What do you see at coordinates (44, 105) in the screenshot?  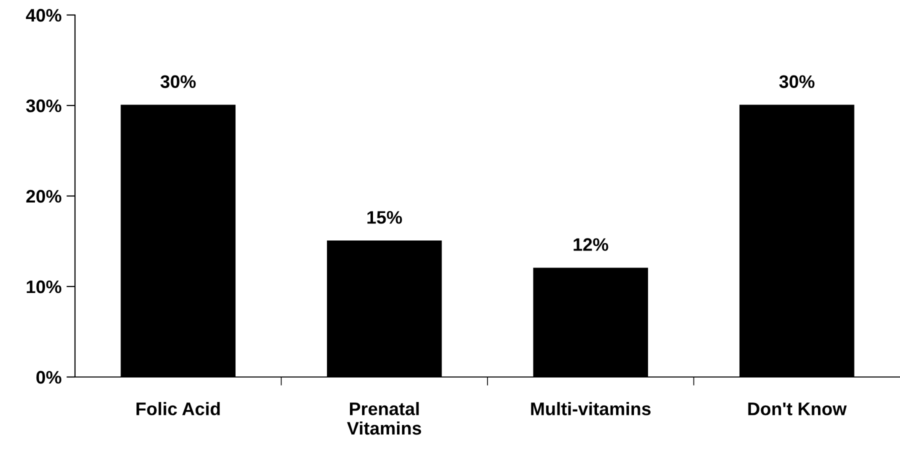 I see `y-tick-label: 30%` at bounding box center [44, 105].